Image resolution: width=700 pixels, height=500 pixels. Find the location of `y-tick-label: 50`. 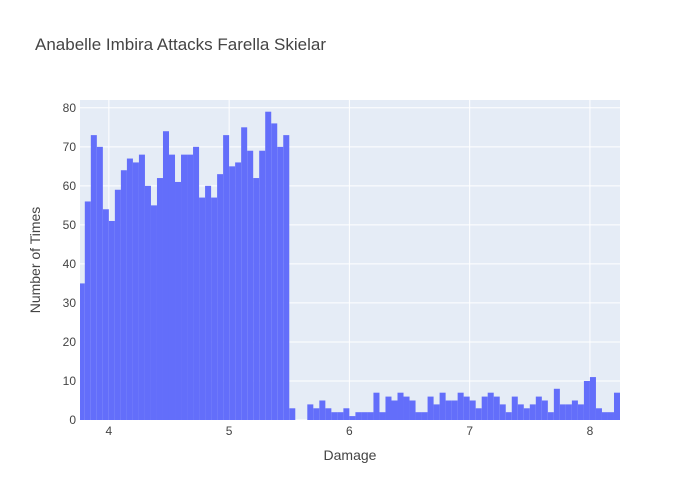

y-tick-label: 50 is located at coordinates (70, 225).